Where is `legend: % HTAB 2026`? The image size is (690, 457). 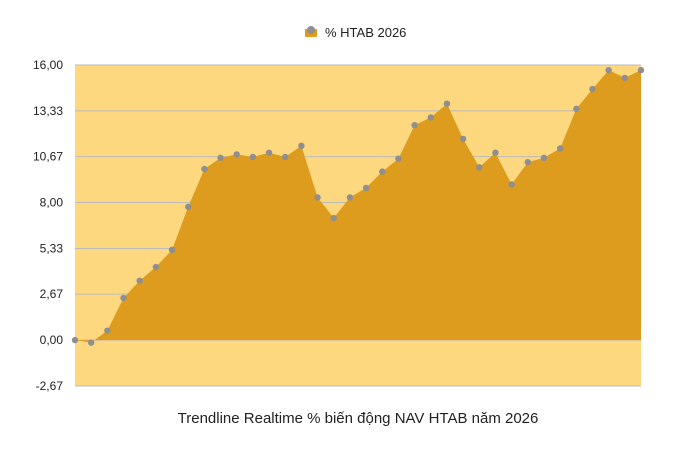
legend: % HTAB 2026 is located at coordinates (355, 32).